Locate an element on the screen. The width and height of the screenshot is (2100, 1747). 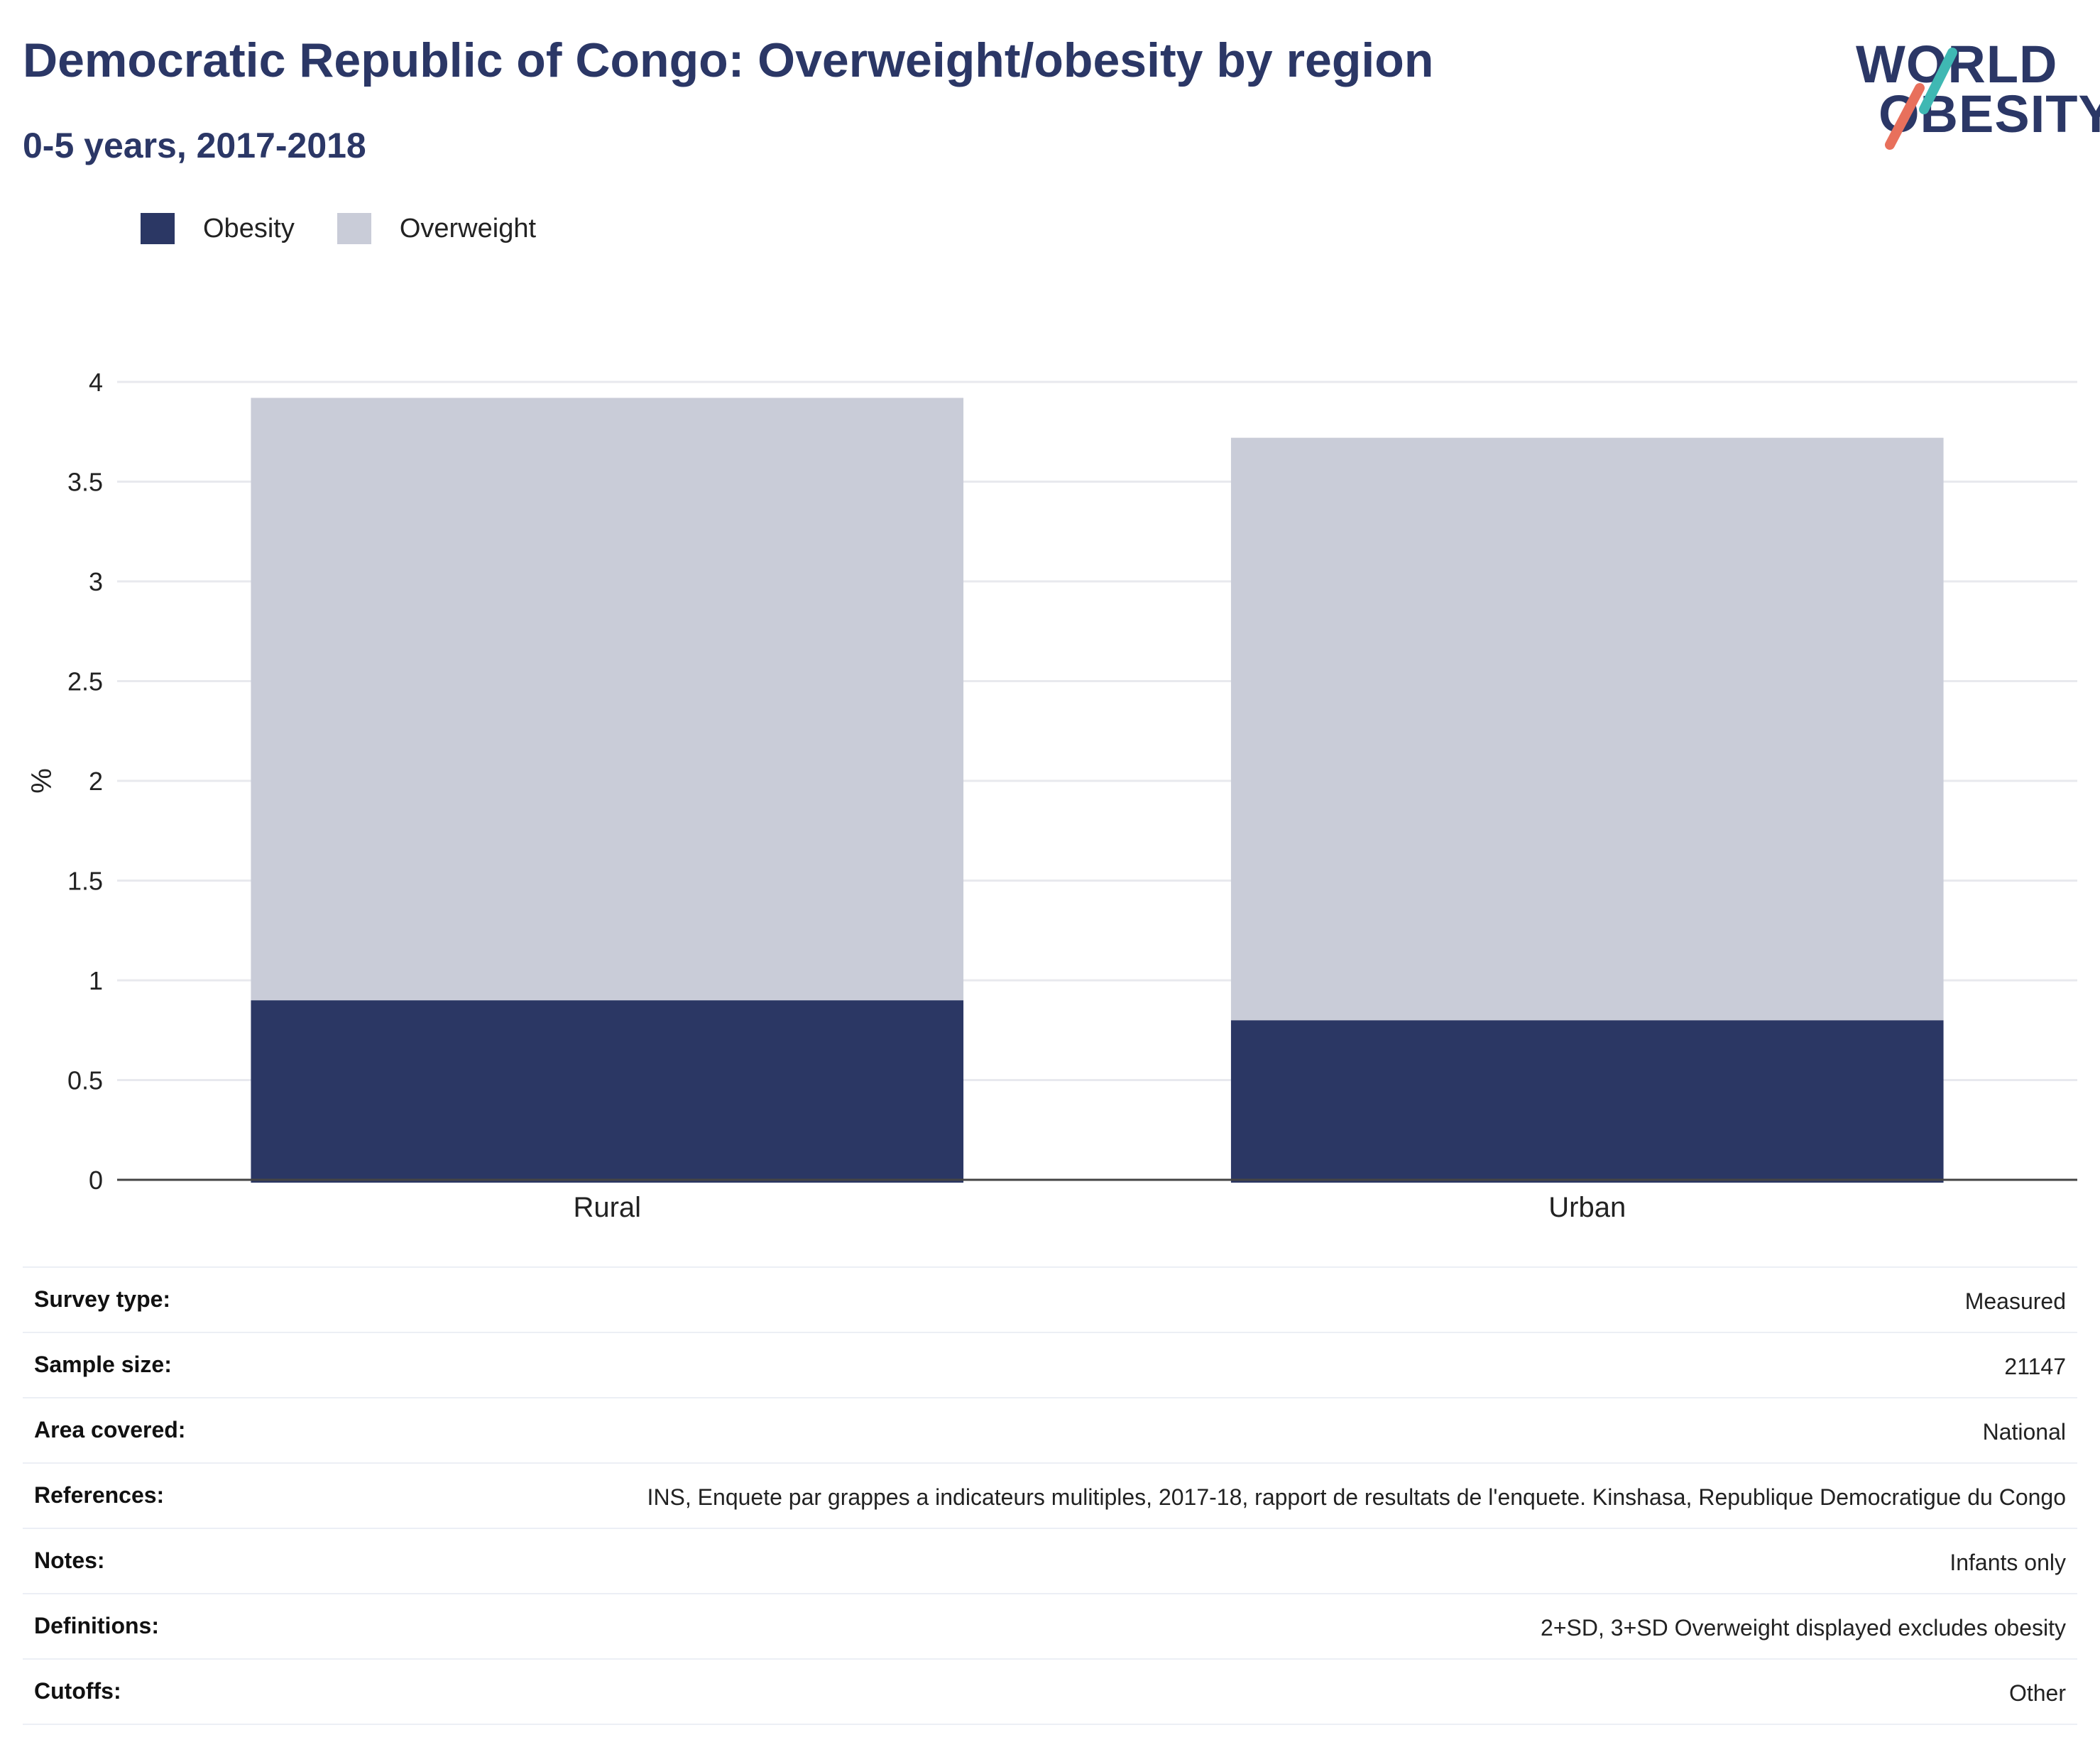
legend-item-overweight: Overweight is located at coordinates (436, 228).